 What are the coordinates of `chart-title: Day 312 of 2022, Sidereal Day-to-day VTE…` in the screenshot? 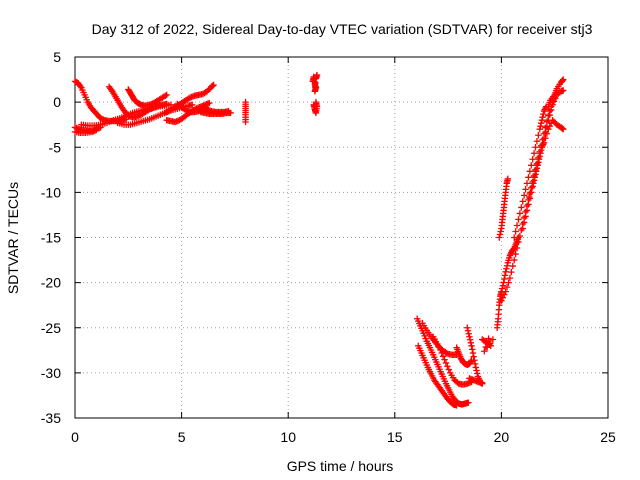 It's located at (342, 29).